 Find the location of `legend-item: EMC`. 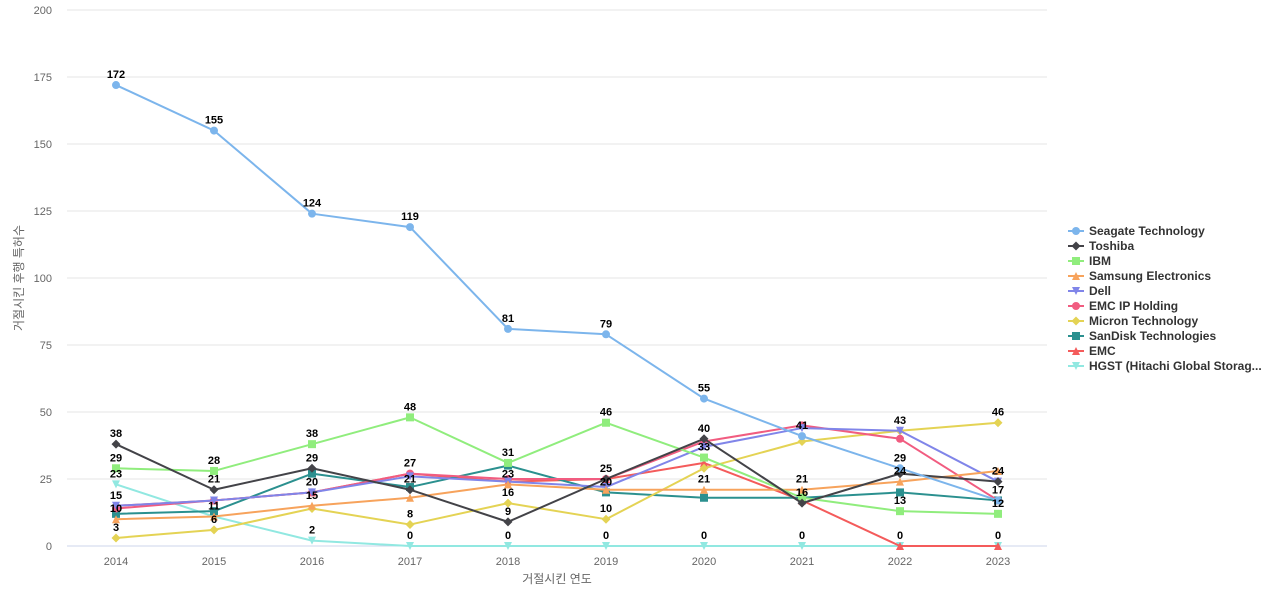

legend-item: EMC is located at coordinates (1092, 351).